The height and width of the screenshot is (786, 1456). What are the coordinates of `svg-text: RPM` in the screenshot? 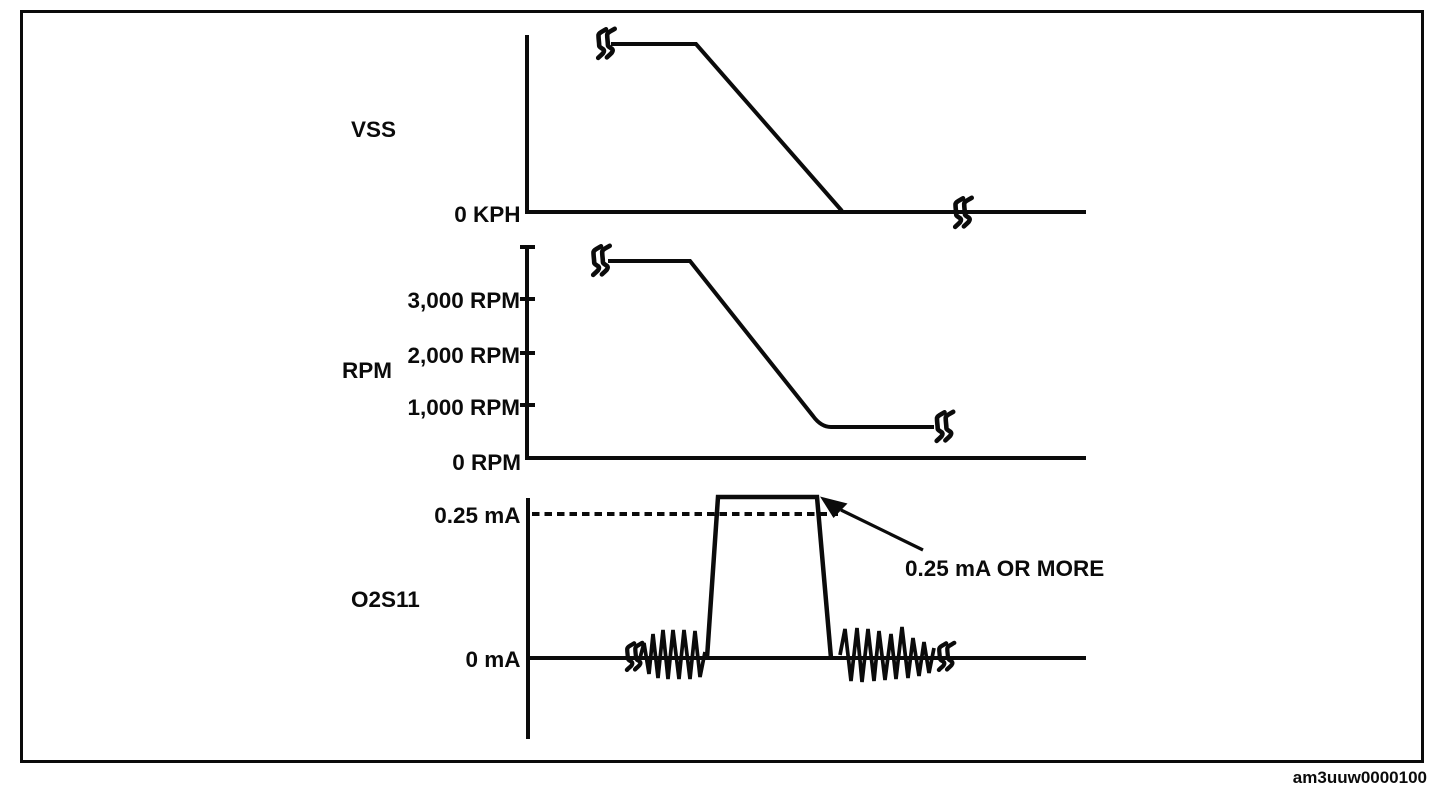 It's located at (367, 370).